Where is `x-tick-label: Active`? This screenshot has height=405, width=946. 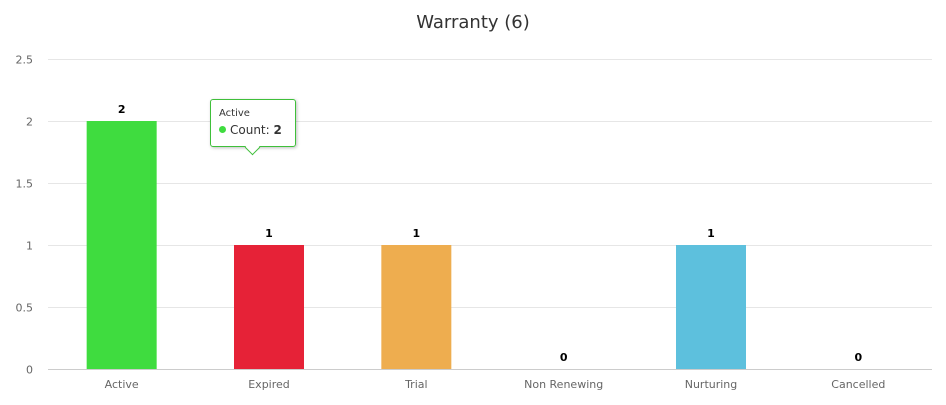
x-tick-label: Active is located at coordinates (122, 384).